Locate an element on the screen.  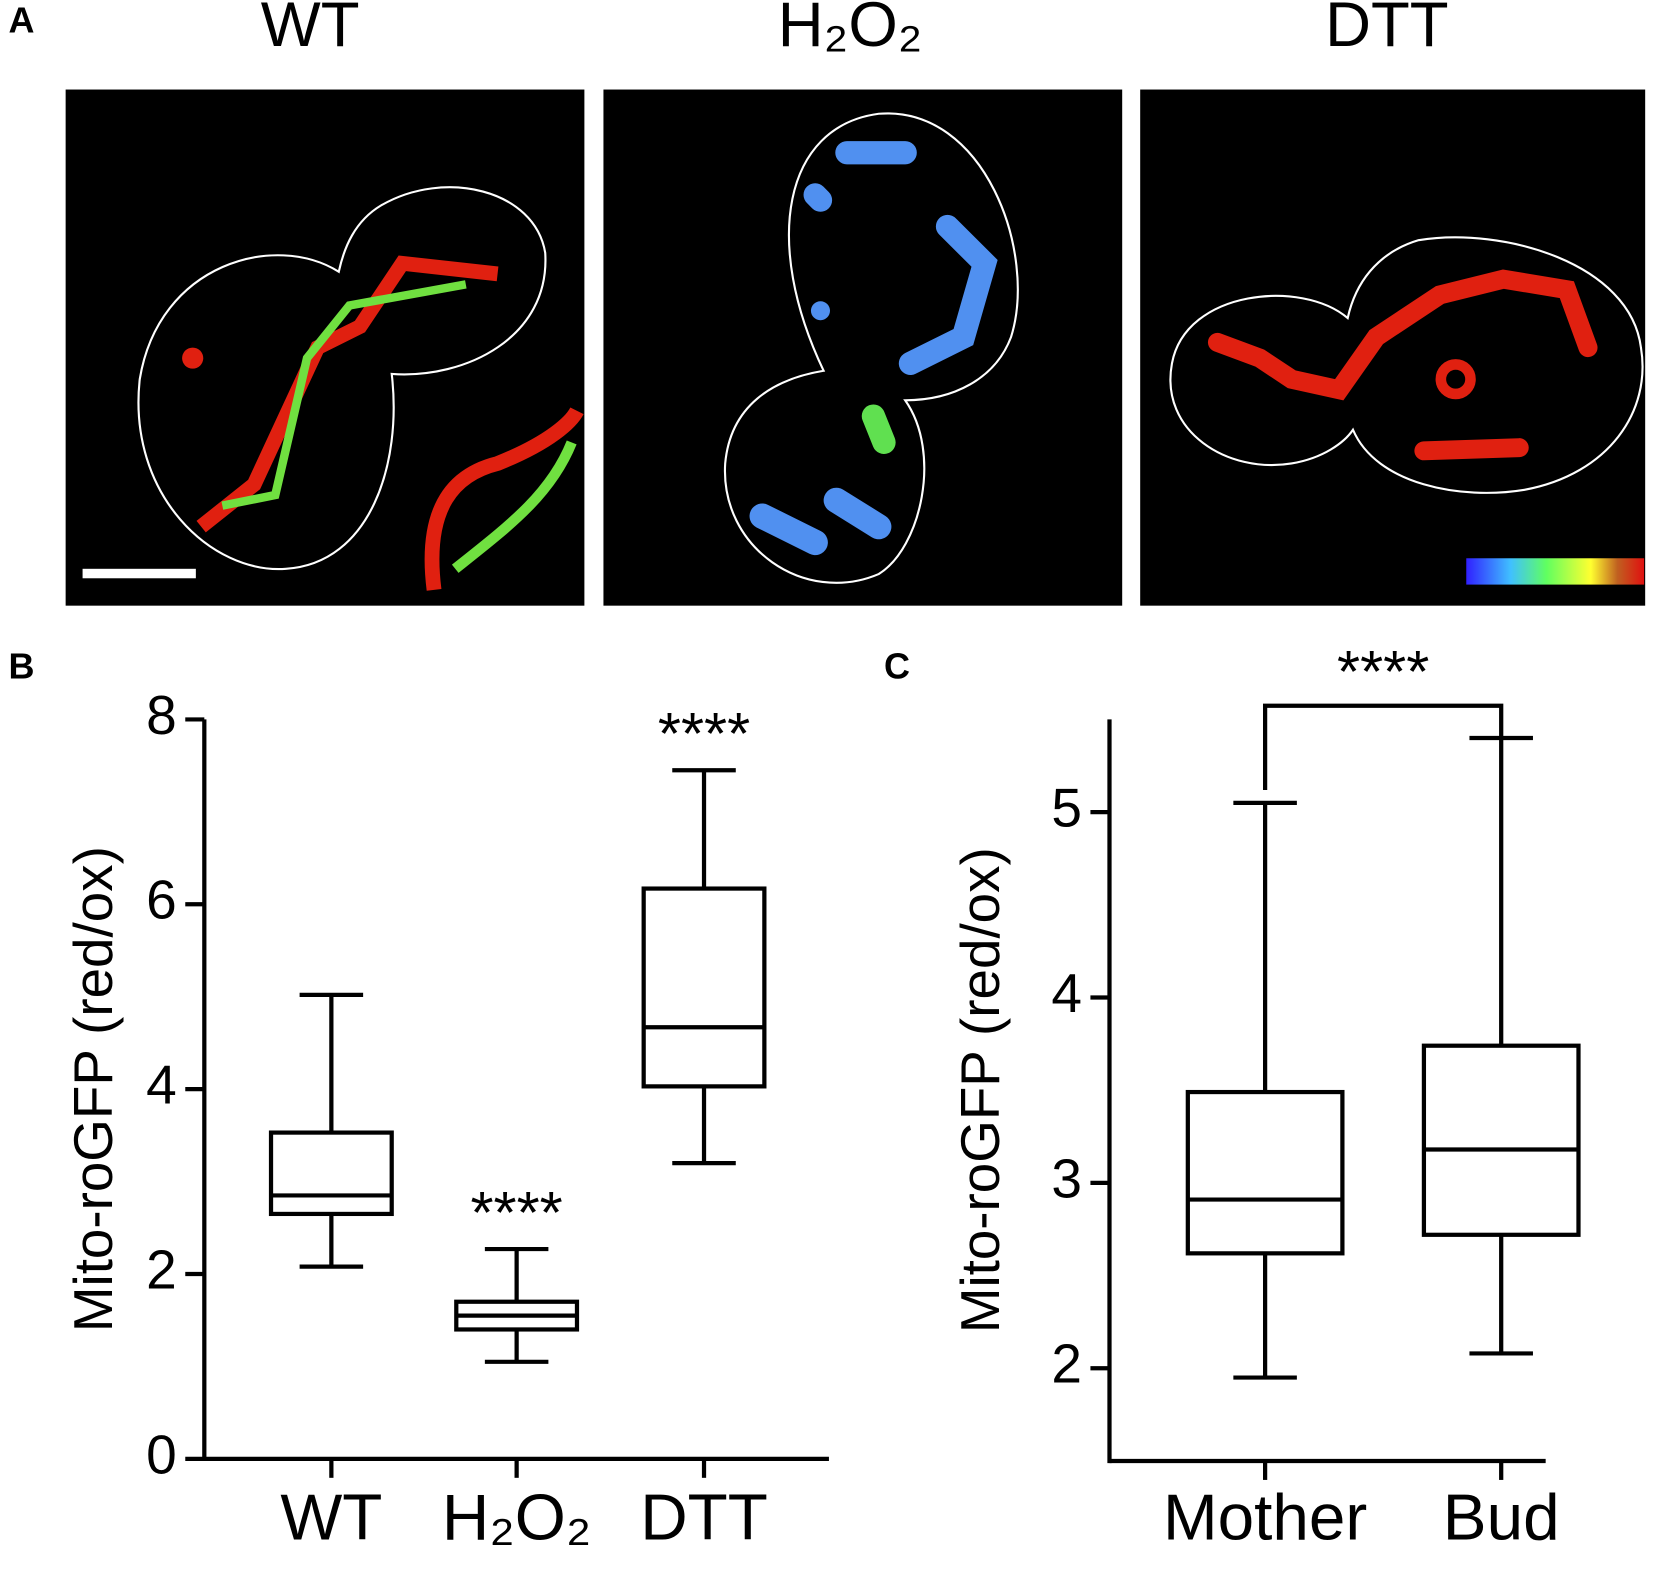
y-tick-label: 6 is located at coordinates (161, 900).